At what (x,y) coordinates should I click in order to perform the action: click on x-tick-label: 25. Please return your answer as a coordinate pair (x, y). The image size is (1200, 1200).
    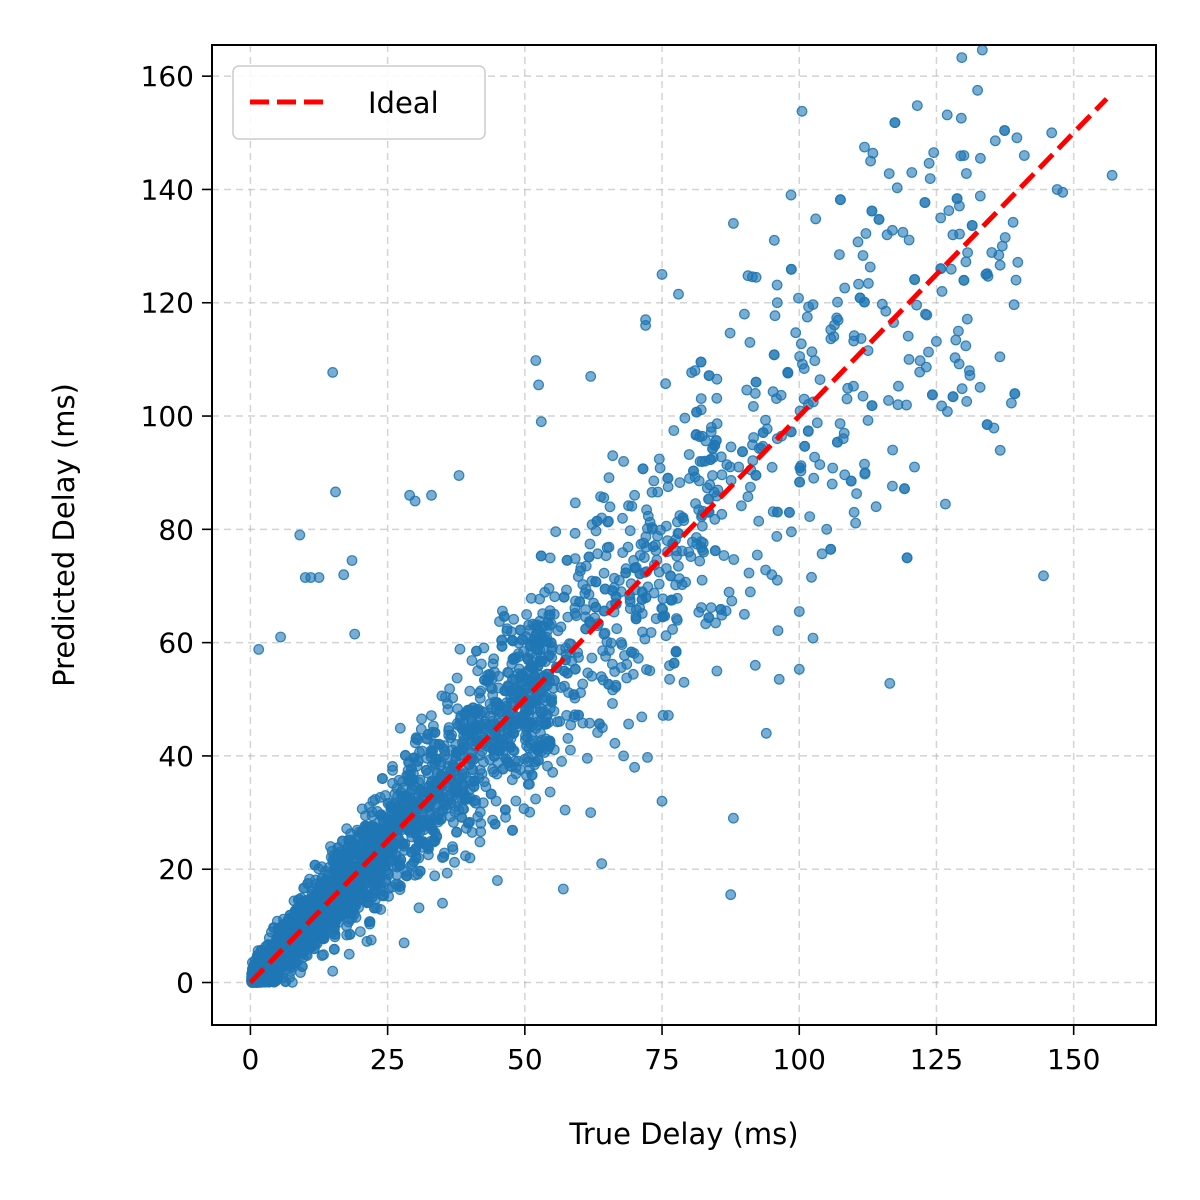
    Looking at the image, I should click on (388, 1059).